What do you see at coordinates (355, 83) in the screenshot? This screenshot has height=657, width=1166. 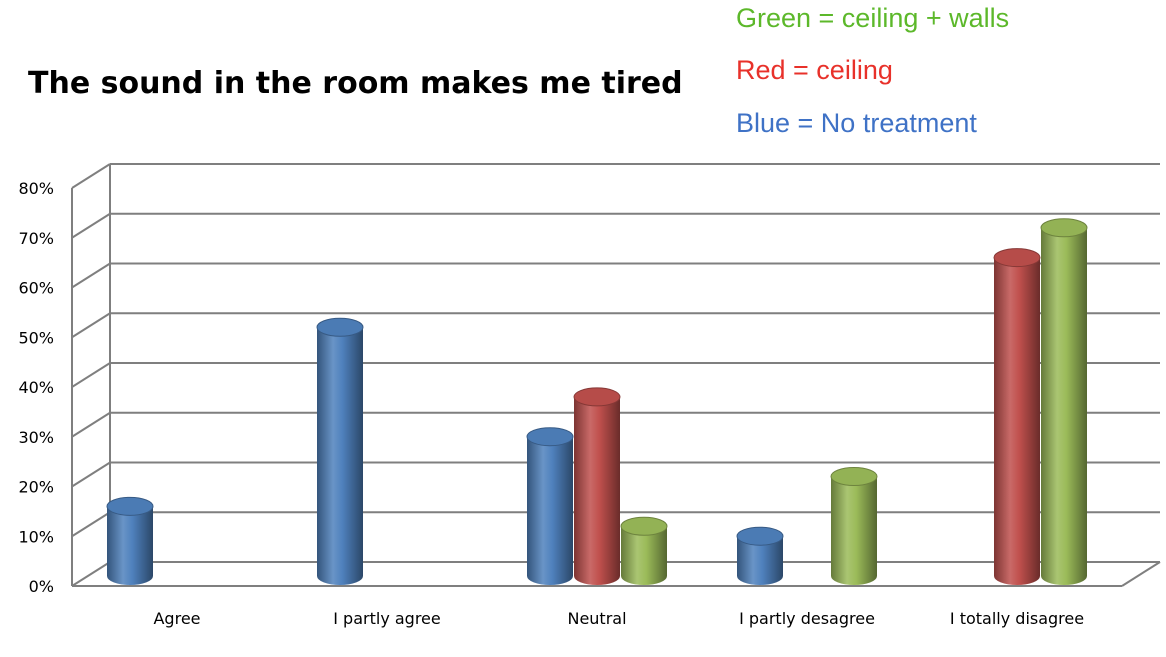 I see `chart-title: The sound in the room makes me tired` at bounding box center [355, 83].